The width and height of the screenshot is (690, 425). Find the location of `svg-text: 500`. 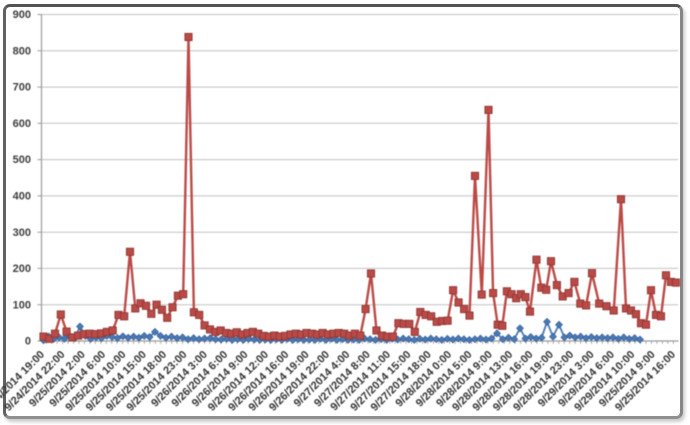

svg-text: 500 is located at coordinates (22, 160).